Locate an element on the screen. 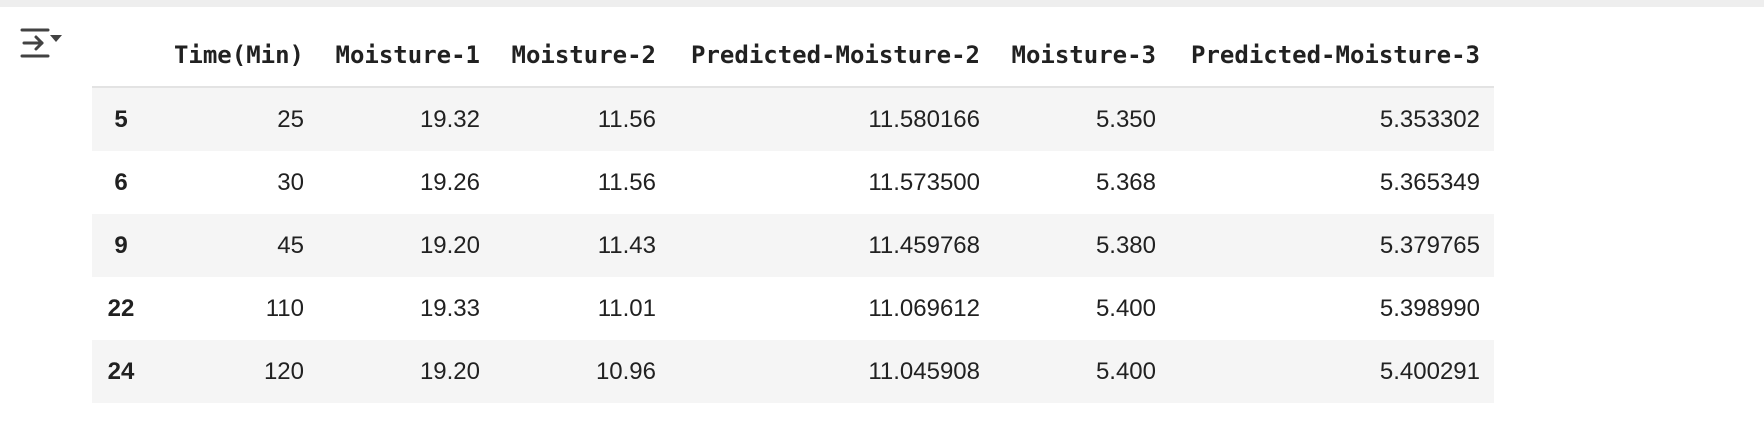  cell-predicted-moisture-2: 11.580166 is located at coordinates (924, 119).